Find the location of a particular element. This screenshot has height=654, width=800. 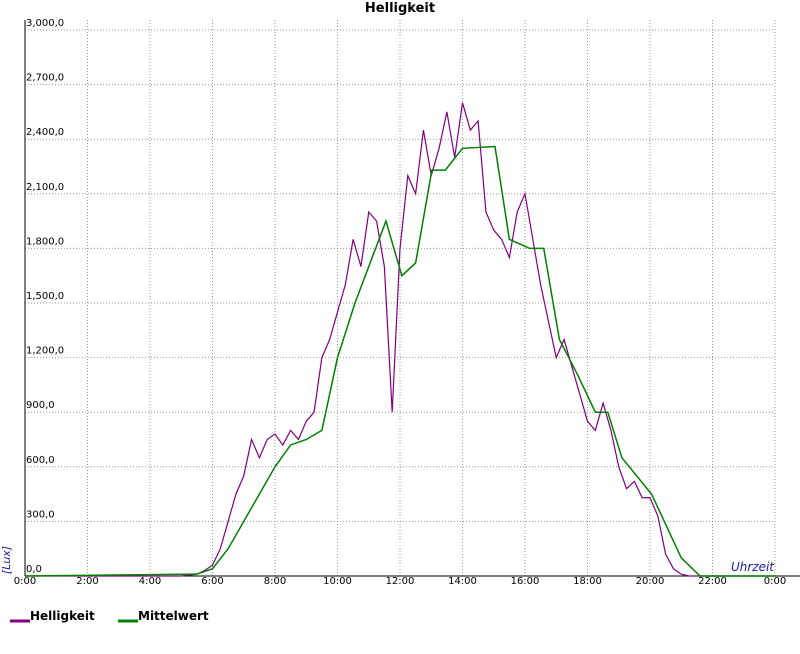

x-tick-label: 16:00 is located at coordinates (525, 581).